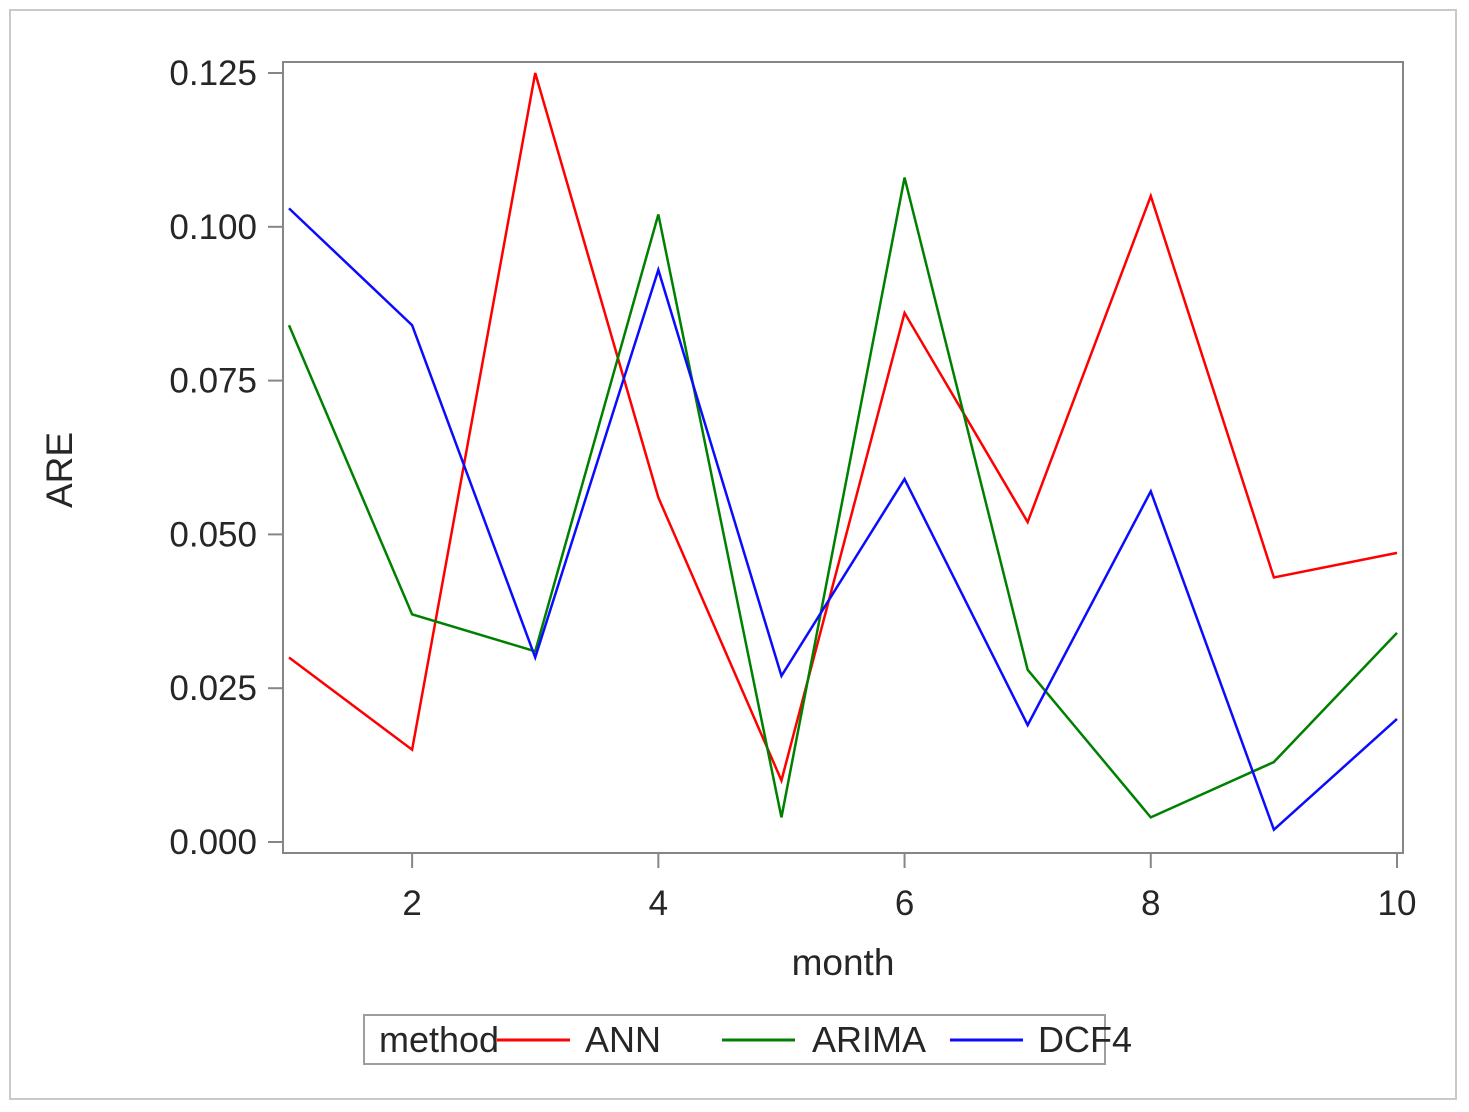 Image resolution: width=1469 pixels, height=1112 pixels. I want to click on x-axis-title: month, so click(843, 962).